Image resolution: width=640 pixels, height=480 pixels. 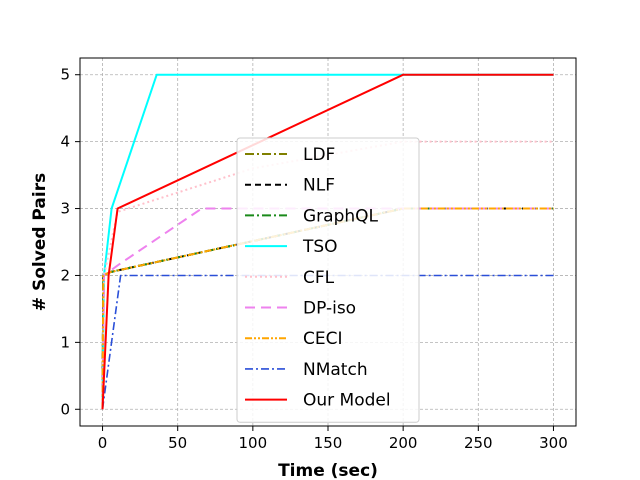 What do you see at coordinates (65, 409) in the screenshot?
I see `y-tick-label: 0` at bounding box center [65, 409].